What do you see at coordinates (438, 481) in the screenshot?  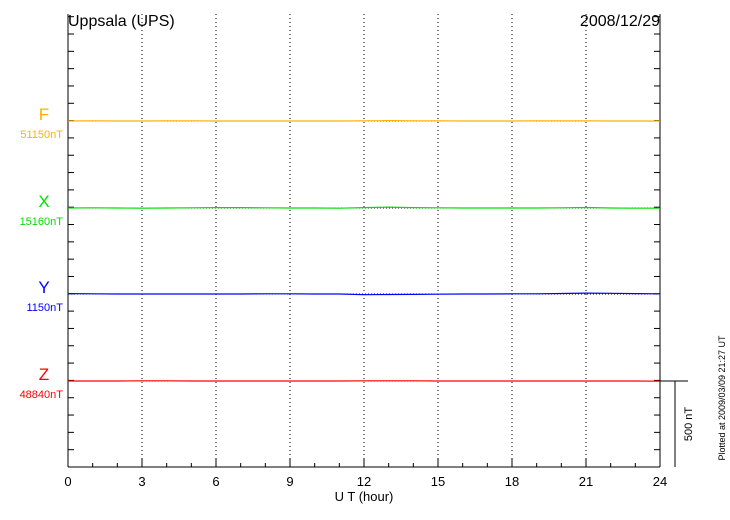 I see `x-tick-label: 15` at bounding box center [438, 481].